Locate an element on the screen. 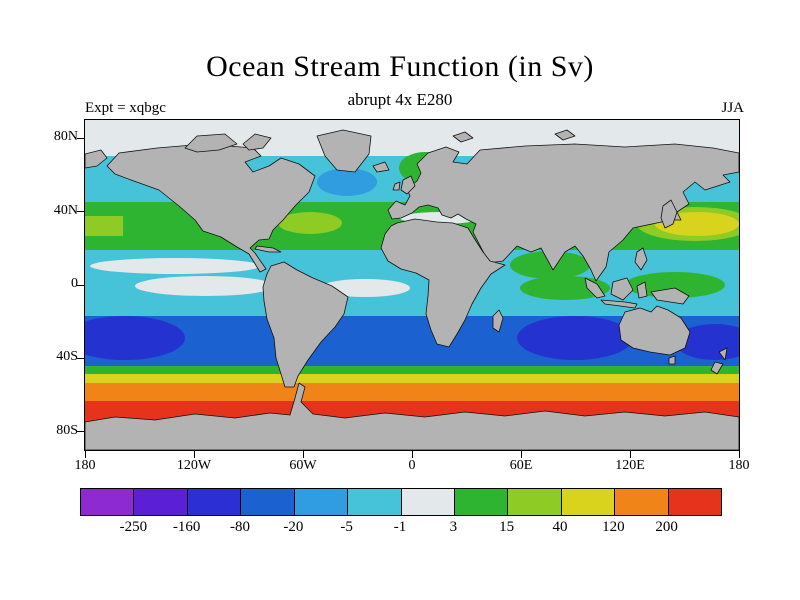 This screenshot has width=800, height=600. colorbar-tick-label: -160 is located at coordinates (186, 527).